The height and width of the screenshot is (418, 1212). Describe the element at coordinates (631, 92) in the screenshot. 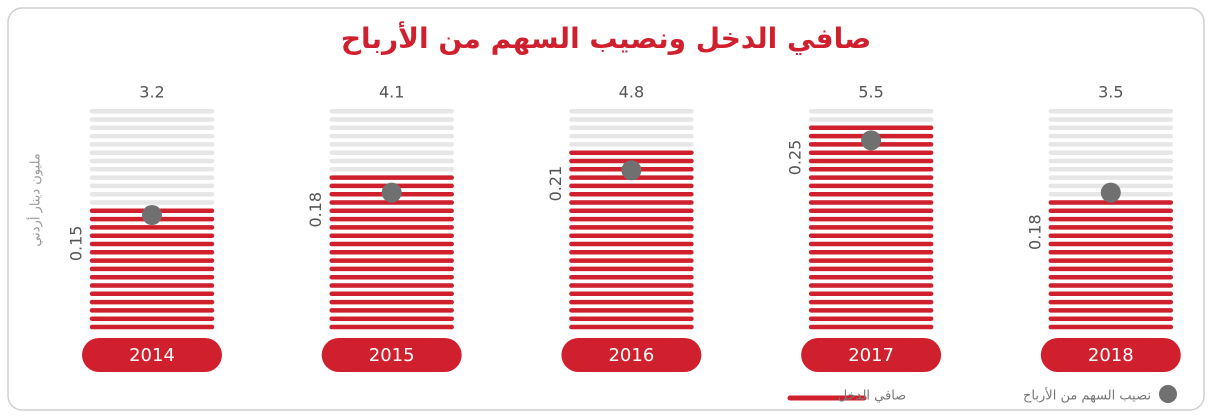

I see `value-label: 4.8` at that location.